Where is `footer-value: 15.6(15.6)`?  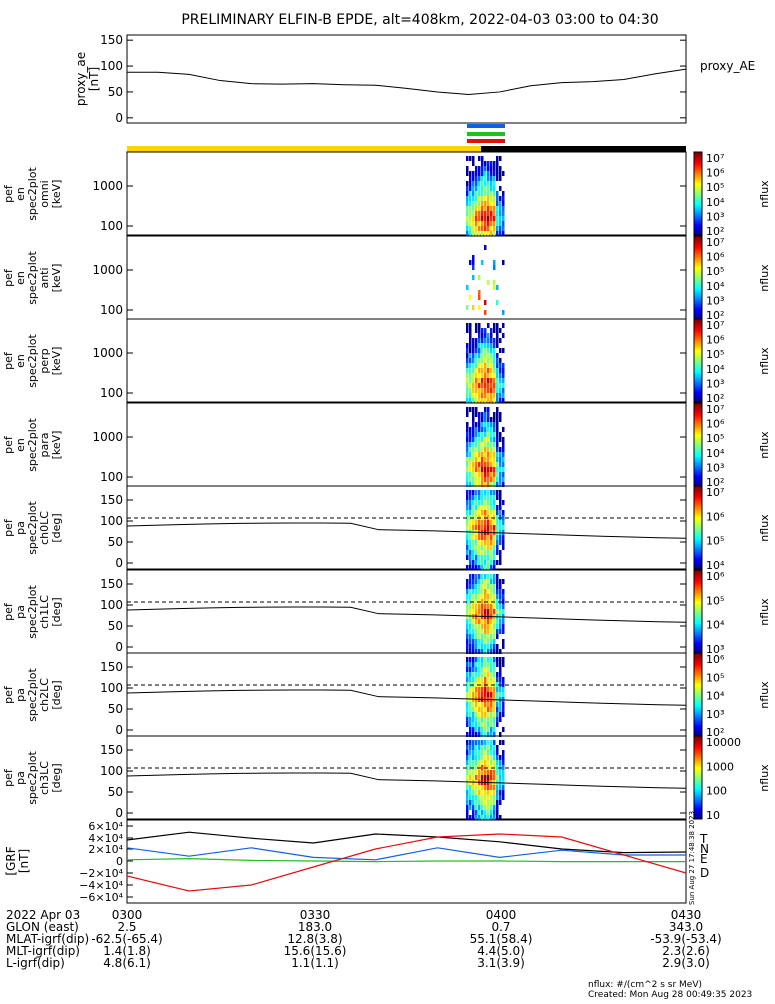
footer-value: 15.6(15.6) is located at coordinates (315, 951).